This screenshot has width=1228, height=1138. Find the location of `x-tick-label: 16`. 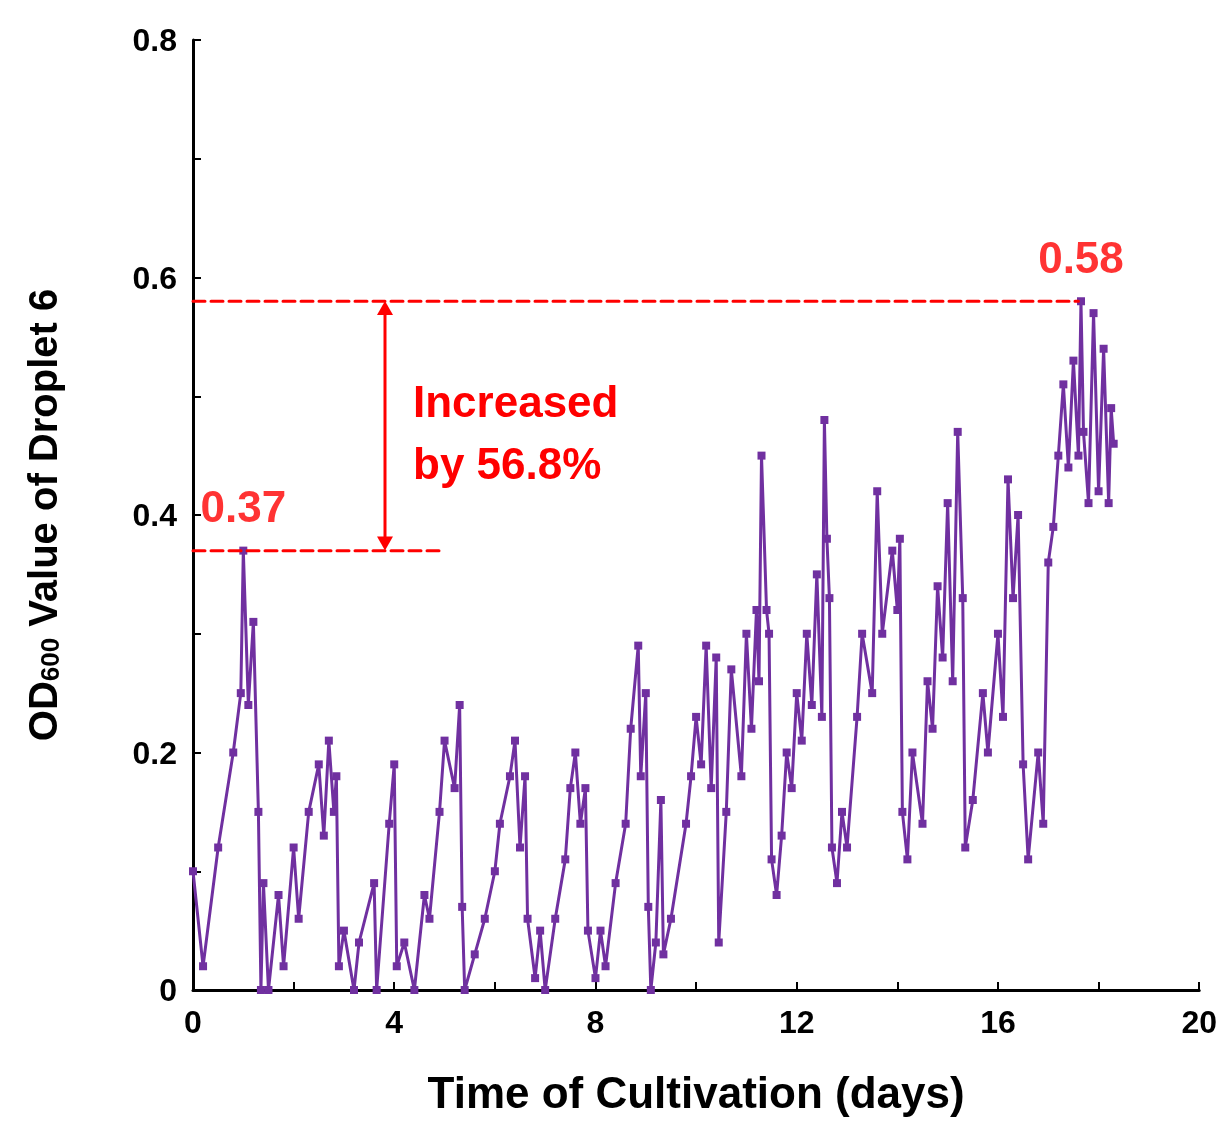

x-tick-label: 16 is located at coordinates (998, 1022).